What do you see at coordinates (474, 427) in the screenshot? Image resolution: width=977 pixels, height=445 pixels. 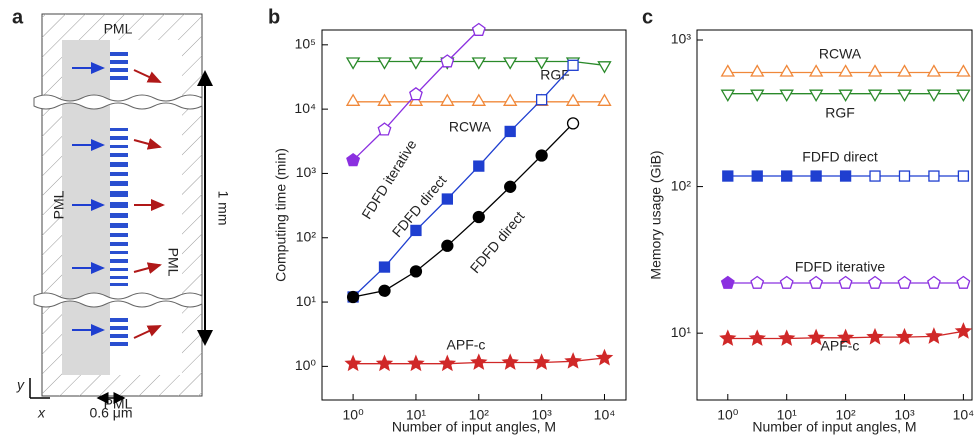 I see `x-axis-label: Number of input angles, M` at bounding box center [474, 427].